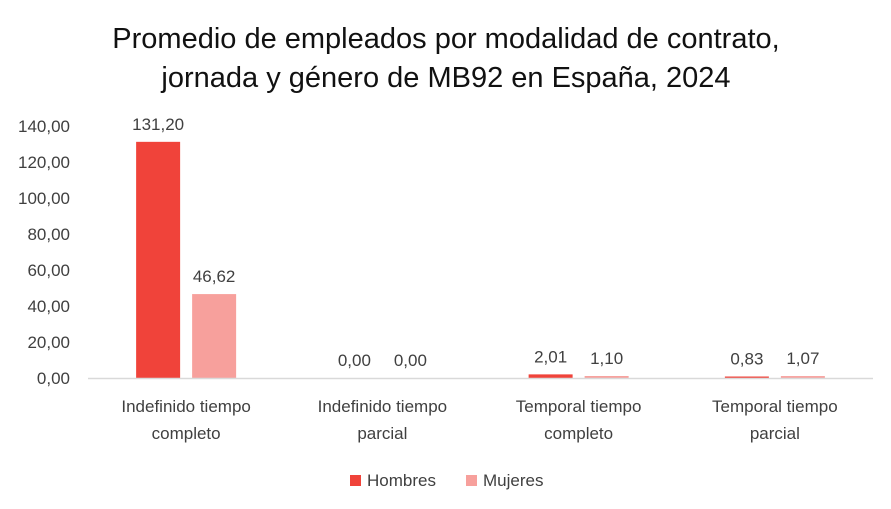 The width and height of the screenshot is (891, 509). I want to click on chart-title-line: jornada y género de MB92 en España, 2024, so click(445, 78).